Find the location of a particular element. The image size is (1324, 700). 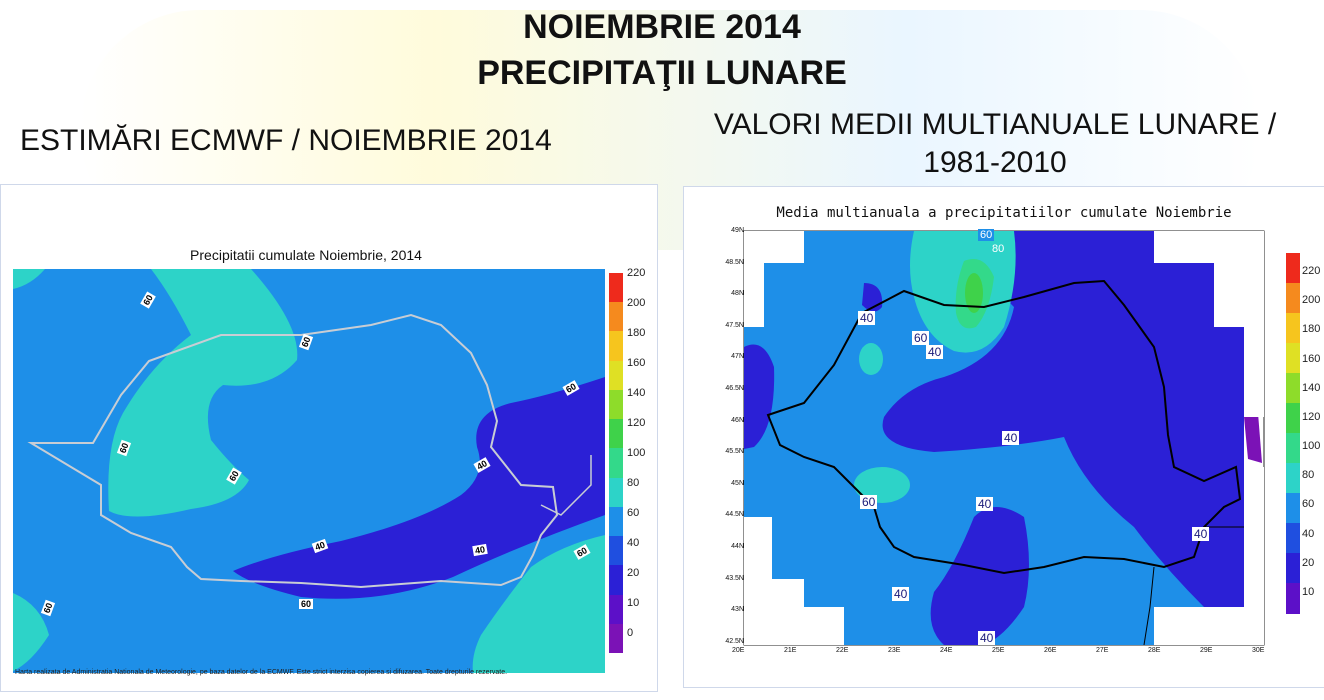

lon-tick-label: 23E is located at coordinates (894, 650).